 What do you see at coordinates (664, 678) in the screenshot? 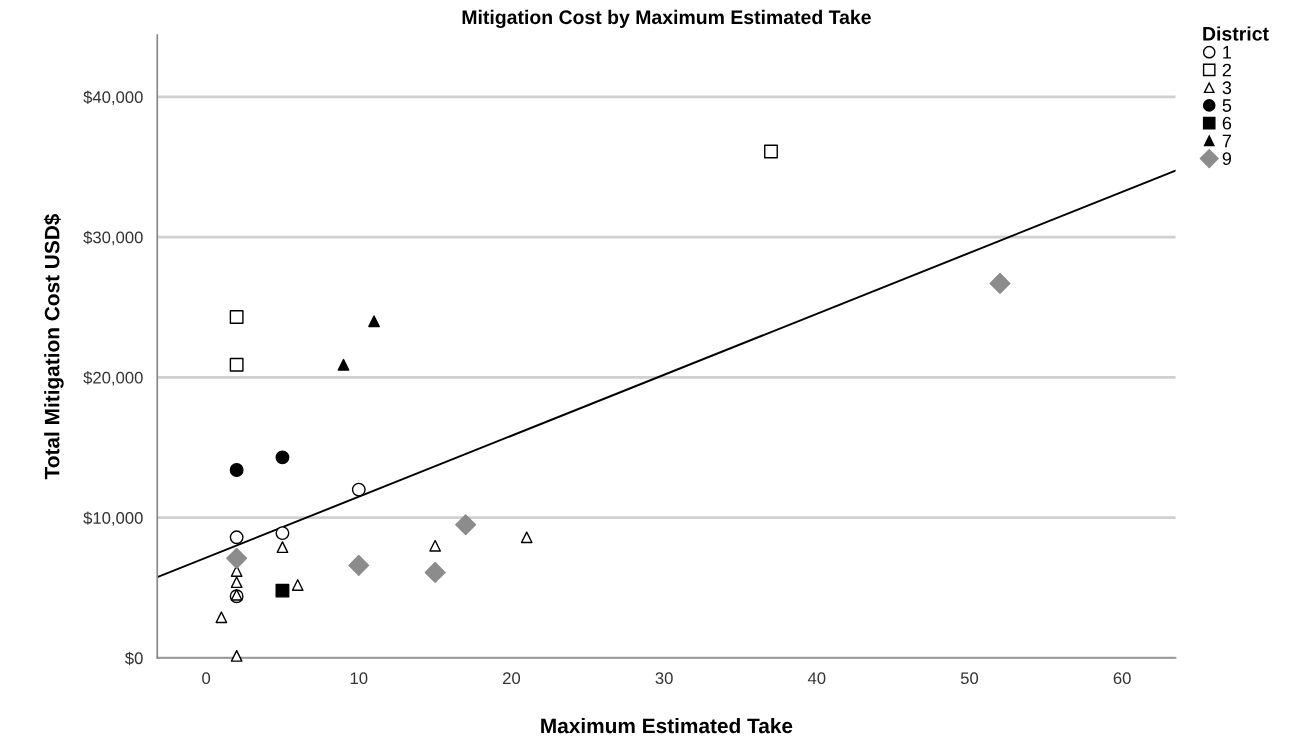
I see `x-tick-label: 30` at bounding box center [664, 678].